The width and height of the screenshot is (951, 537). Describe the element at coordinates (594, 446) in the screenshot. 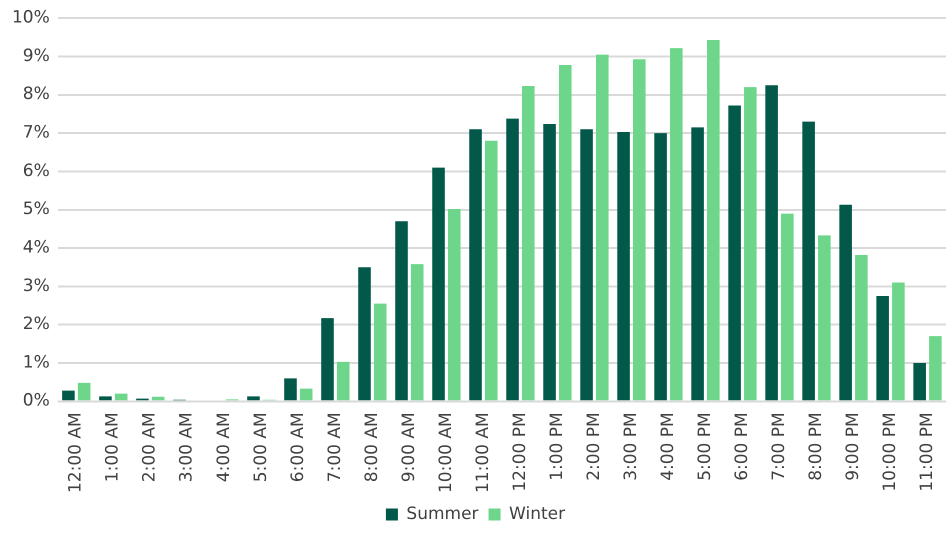

I see `x-tick-label: 2:00 PM` at that location.